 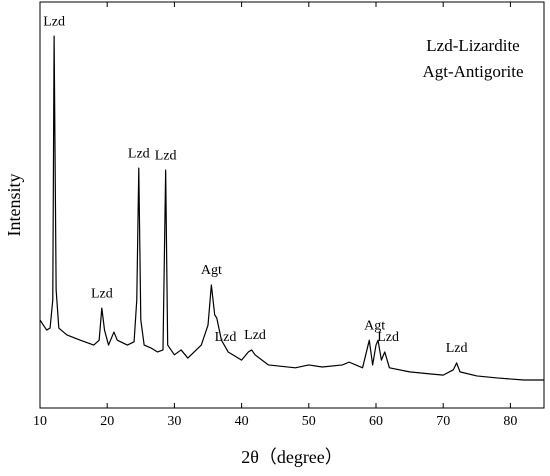 I want to click on x-tick-label: 50, so click(x=309, y=421).